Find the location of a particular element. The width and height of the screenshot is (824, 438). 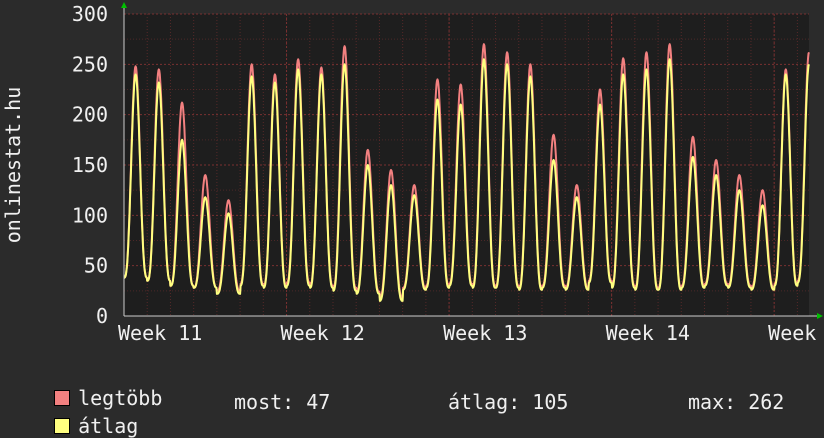

legend-swatch-avg is located at coordinates (62, 426).